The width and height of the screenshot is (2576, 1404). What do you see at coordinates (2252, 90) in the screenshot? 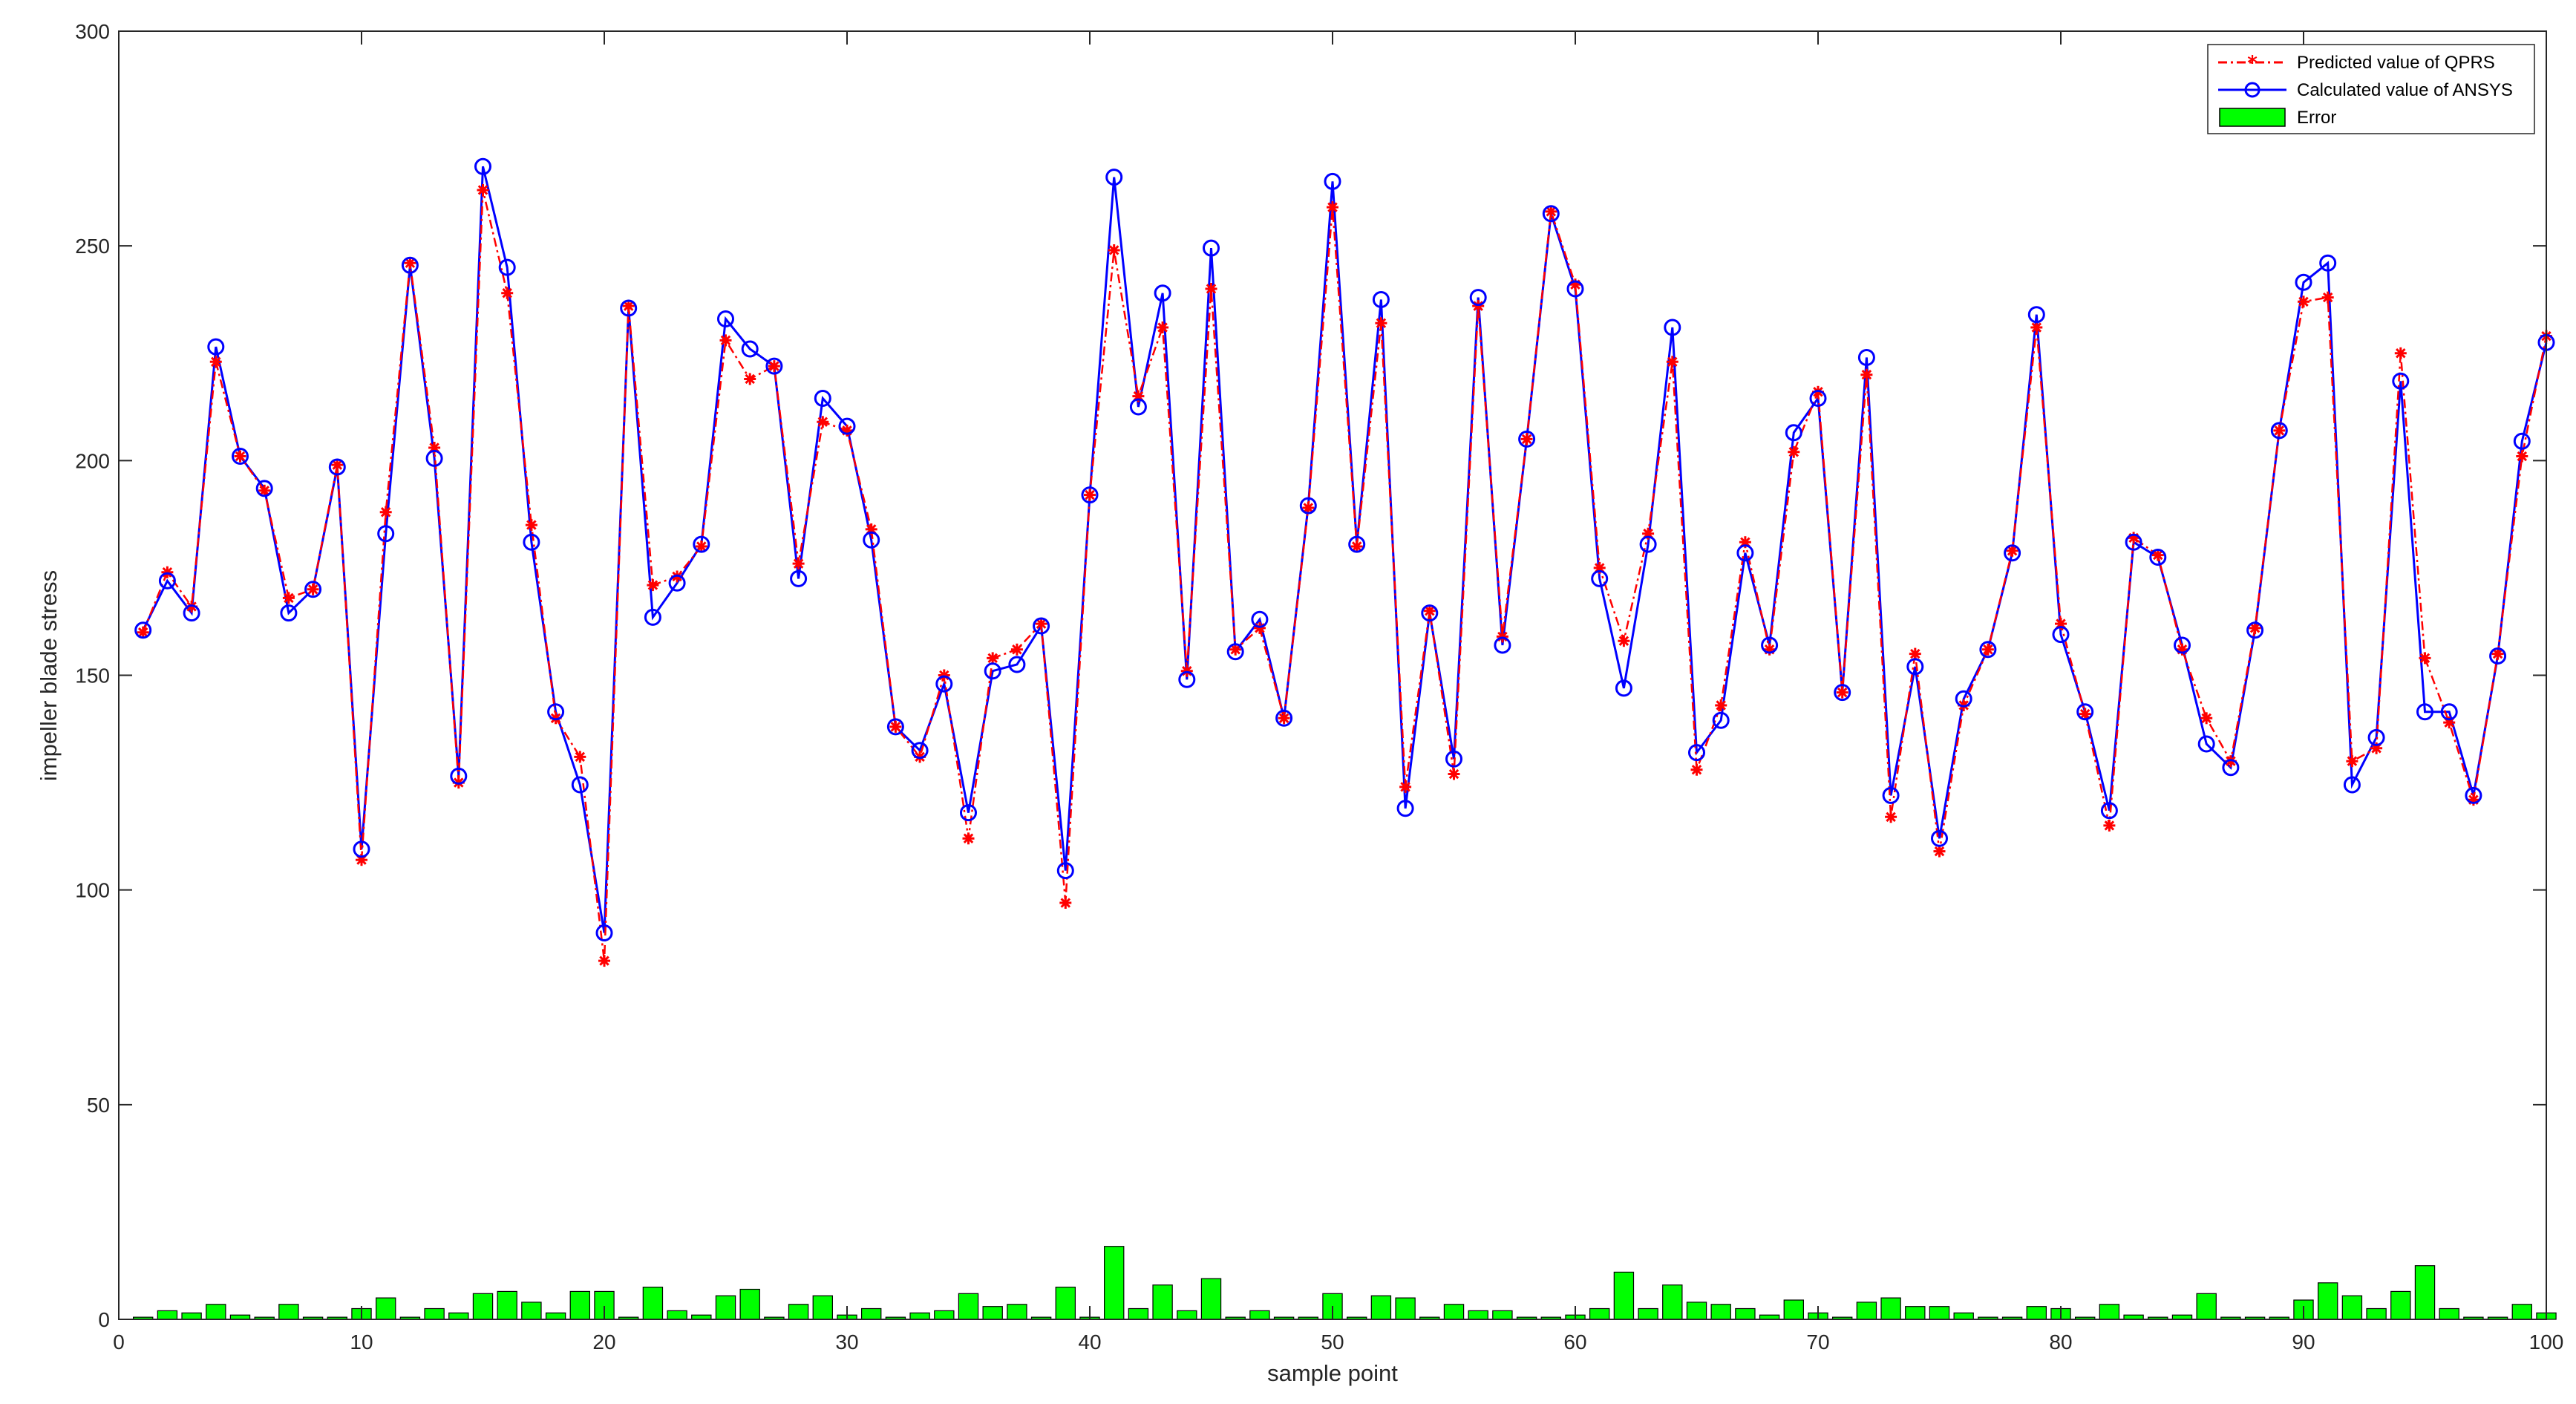
I see `legend-circle-marker` at bounding box center [2252, 90].